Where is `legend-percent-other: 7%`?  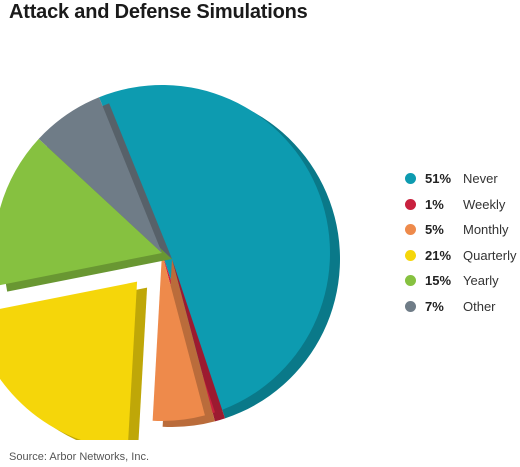
legend-percent-other: 7% is located at coordinates (434, 306).